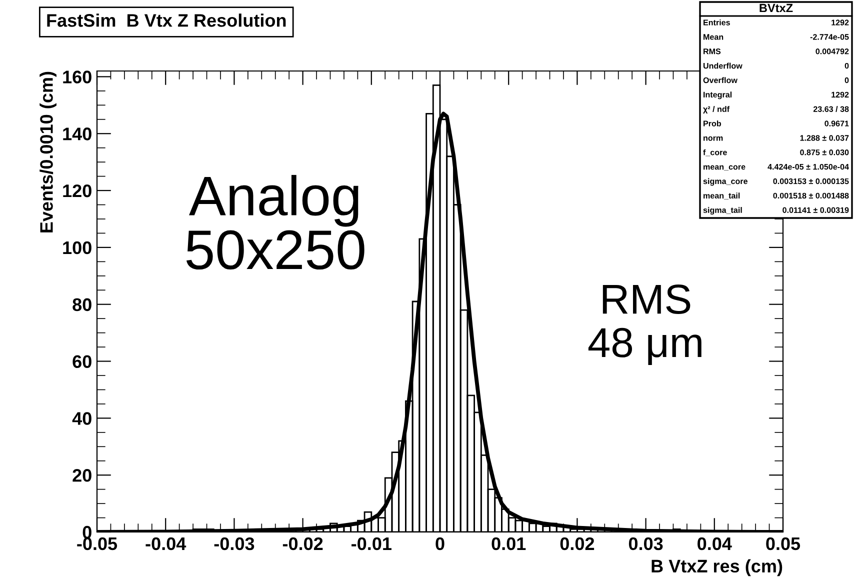 Image resolution: width=854 pixels, height=584 pixels. What do you see at coordinates (372, 543) in the screenshot?
I see `x-tick-label: -0.01` at bounding box center [372, 543].